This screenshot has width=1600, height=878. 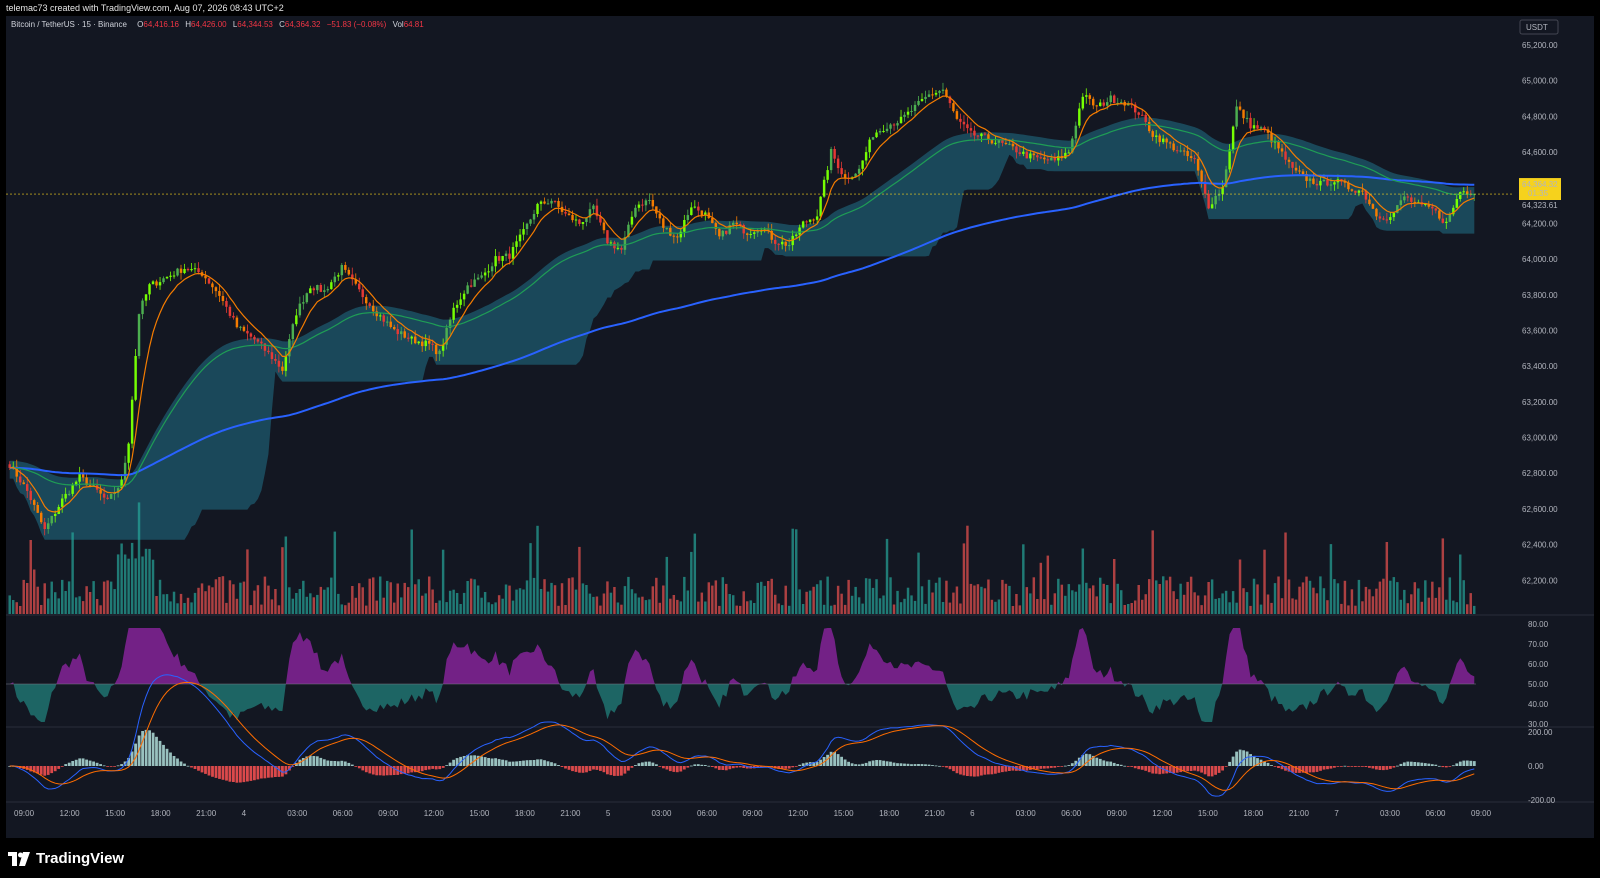 I want to click on currency-badge, so click(x=1539, y=27).